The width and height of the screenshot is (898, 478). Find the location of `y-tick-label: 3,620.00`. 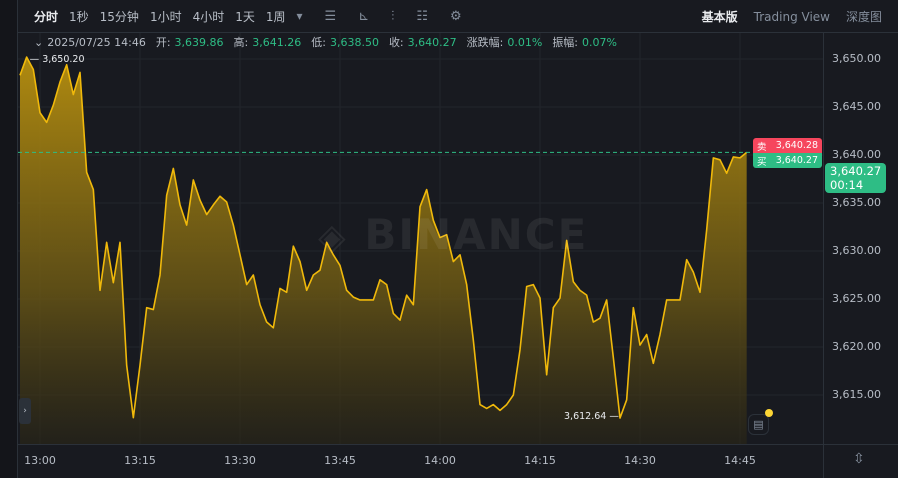

y-tick-label: 3,620.00 is located at coordinates (856, 346).